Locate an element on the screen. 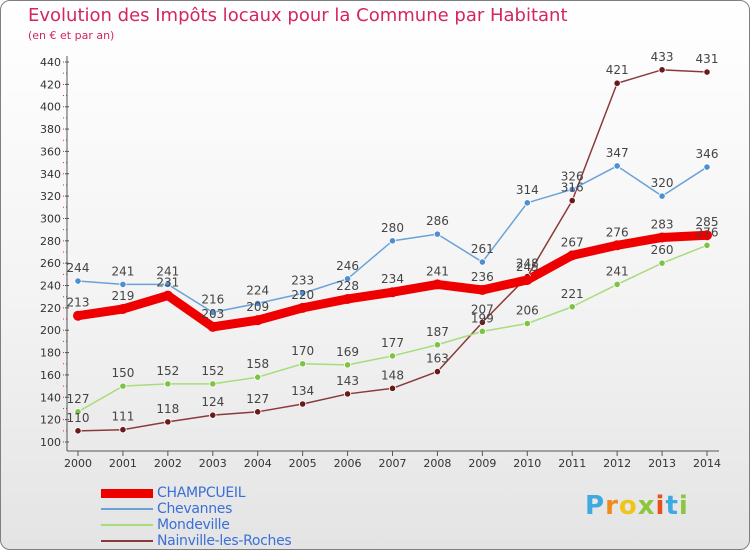  data-label: 316 is located at coordinates (572, 188).